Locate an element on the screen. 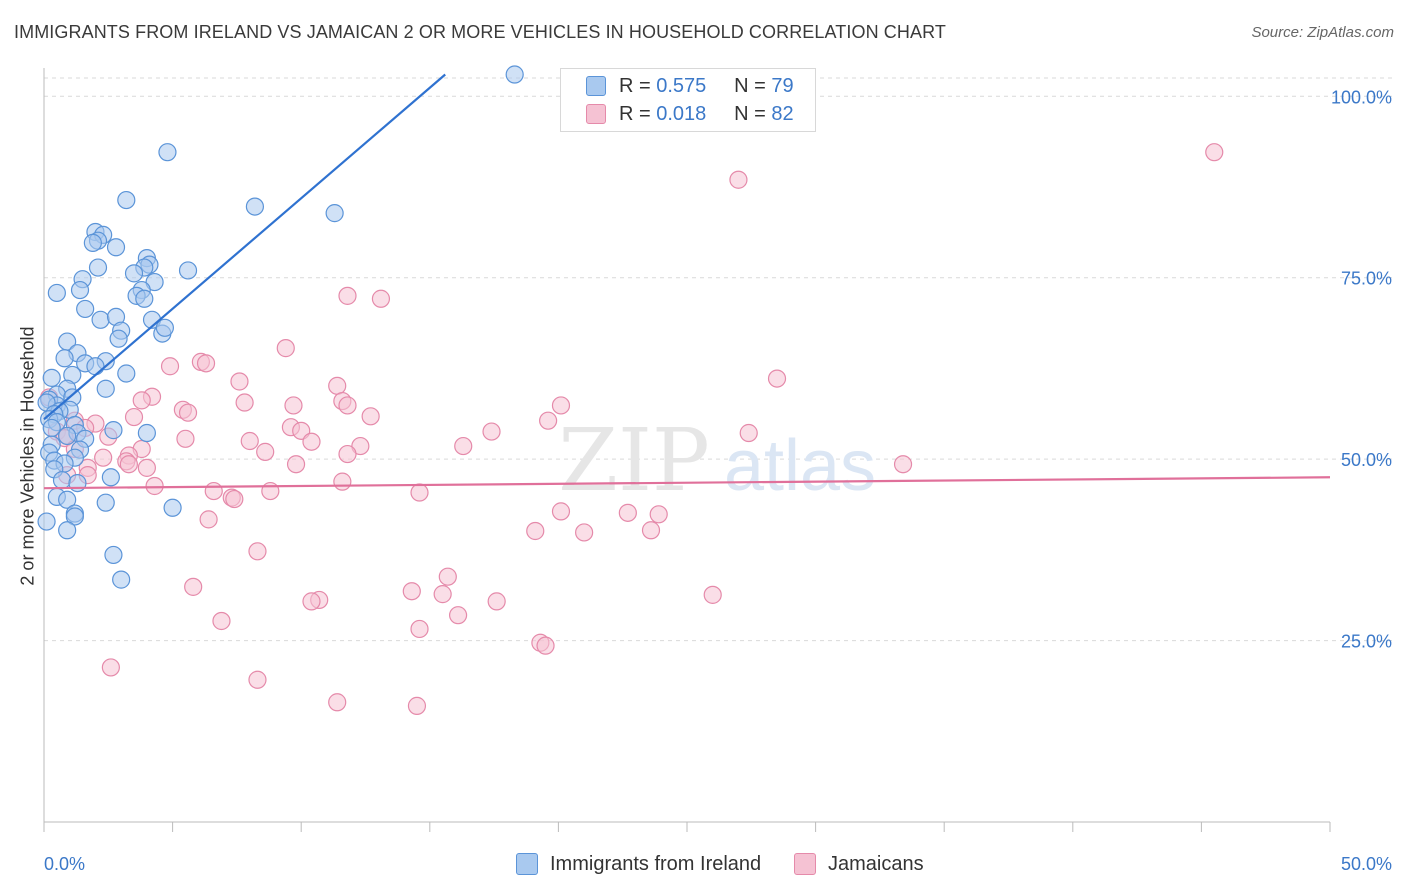 This screenshot has width=1406, height=892. ireland-swatch is located at coordinates (596, 86).